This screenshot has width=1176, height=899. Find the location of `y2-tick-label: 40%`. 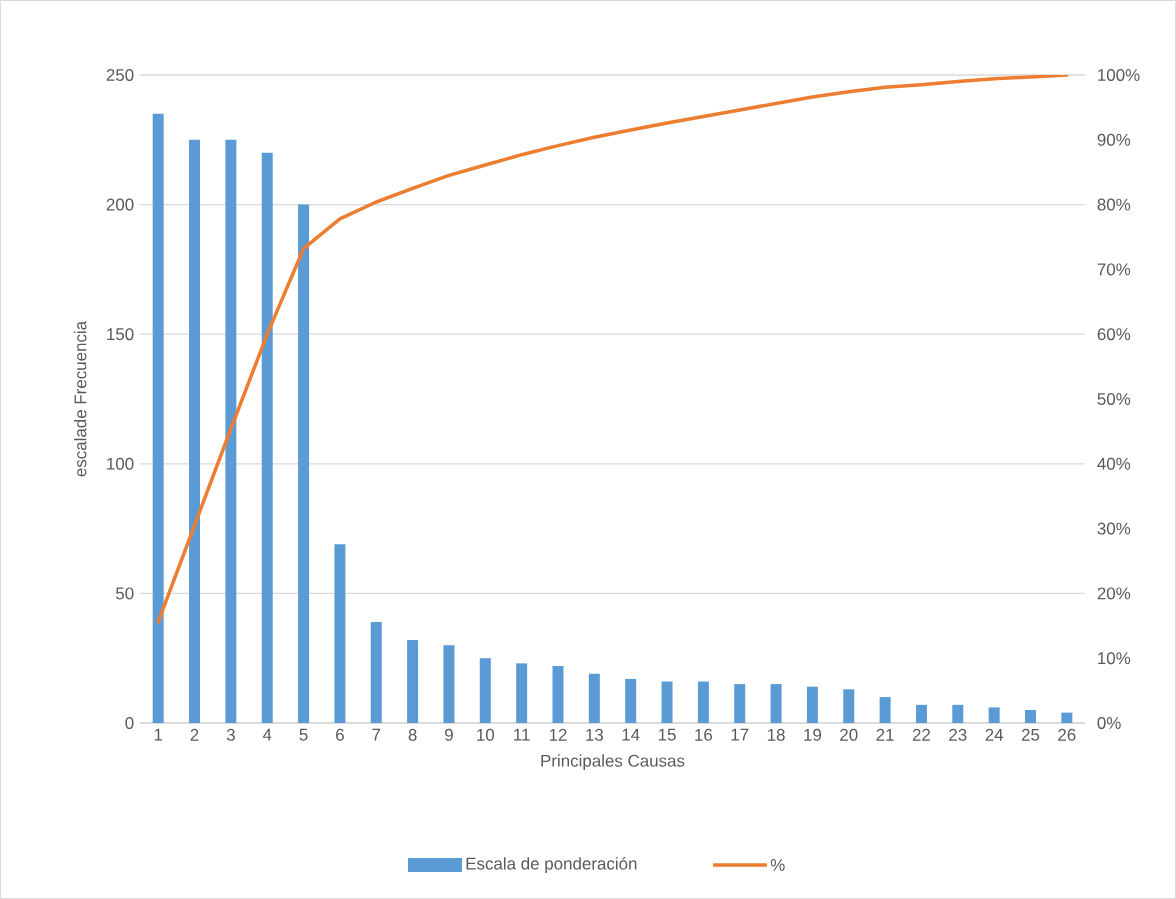

y2-tick-label: 40% is located at coordinates (1114, 463).